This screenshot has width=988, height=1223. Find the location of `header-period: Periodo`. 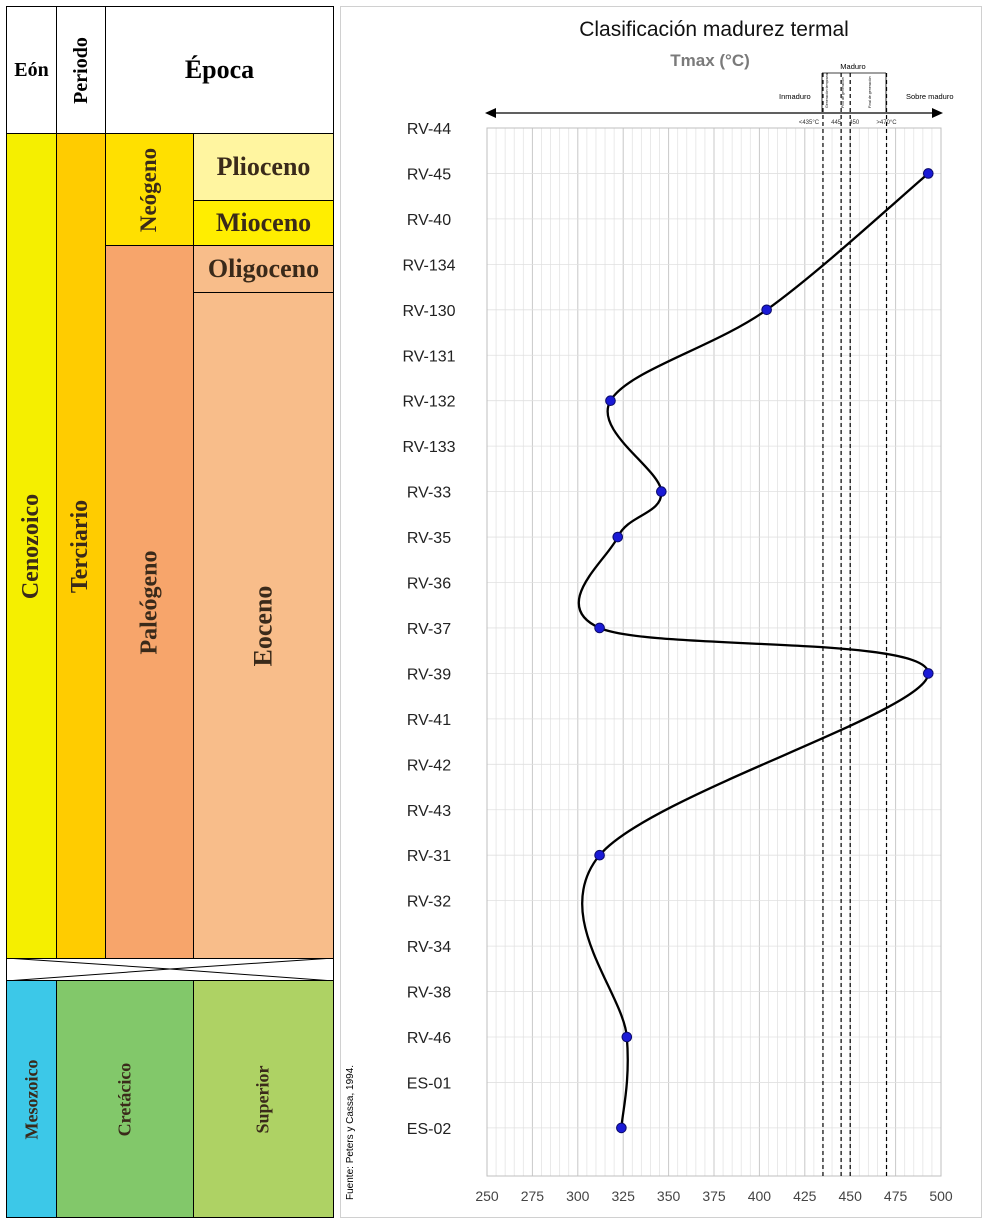

header-period: Periodo is located at coordinates (81, 70).